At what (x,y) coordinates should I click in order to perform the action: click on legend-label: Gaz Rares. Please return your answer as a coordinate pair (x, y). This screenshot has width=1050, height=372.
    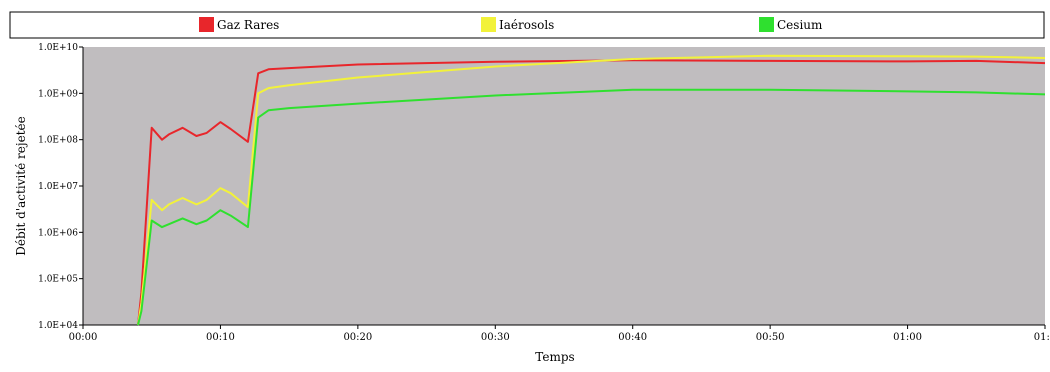
    Looking at the image, I should click on (248, 25).